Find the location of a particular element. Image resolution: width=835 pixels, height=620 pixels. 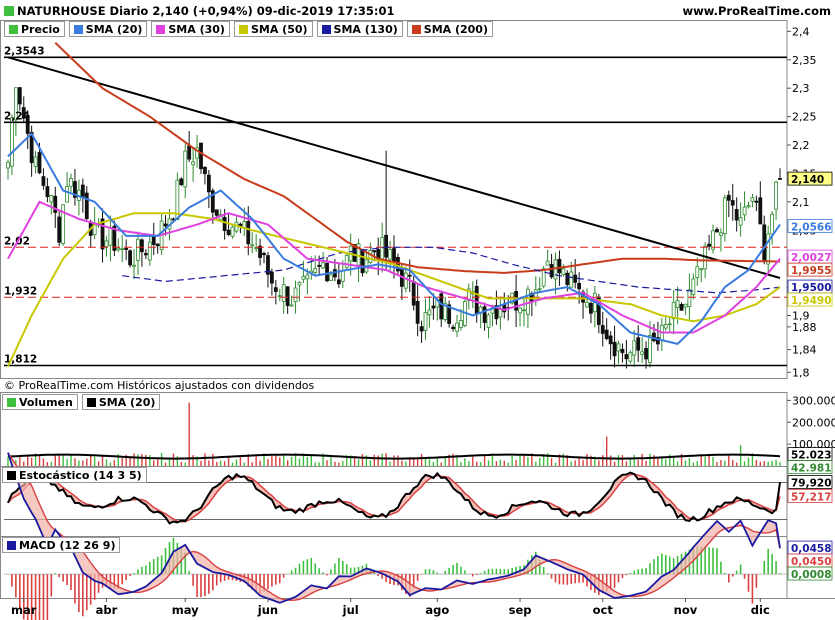

price-y-tick-label: 1,88 is located at coordinates (804, 327).